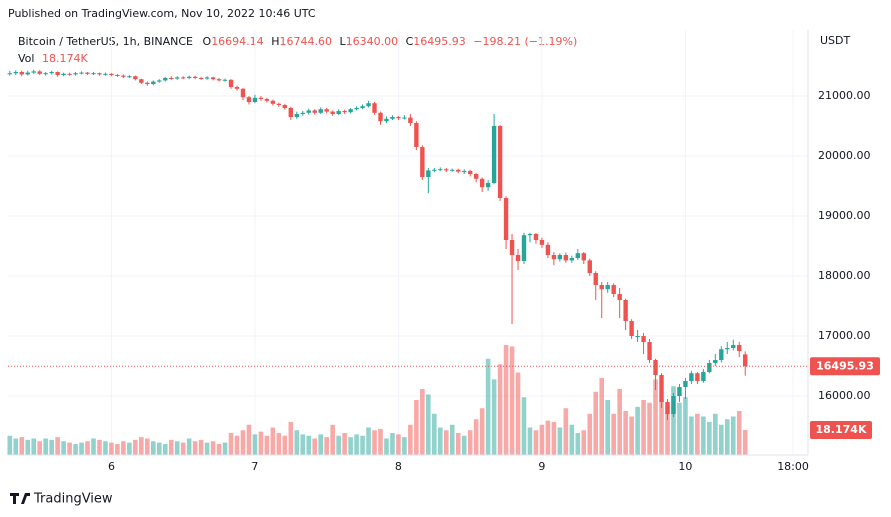  What do you see at coordinates (61, 499) in the screenshot?
I see `footer-logo: TradingView` at bounding box center [61, 499].